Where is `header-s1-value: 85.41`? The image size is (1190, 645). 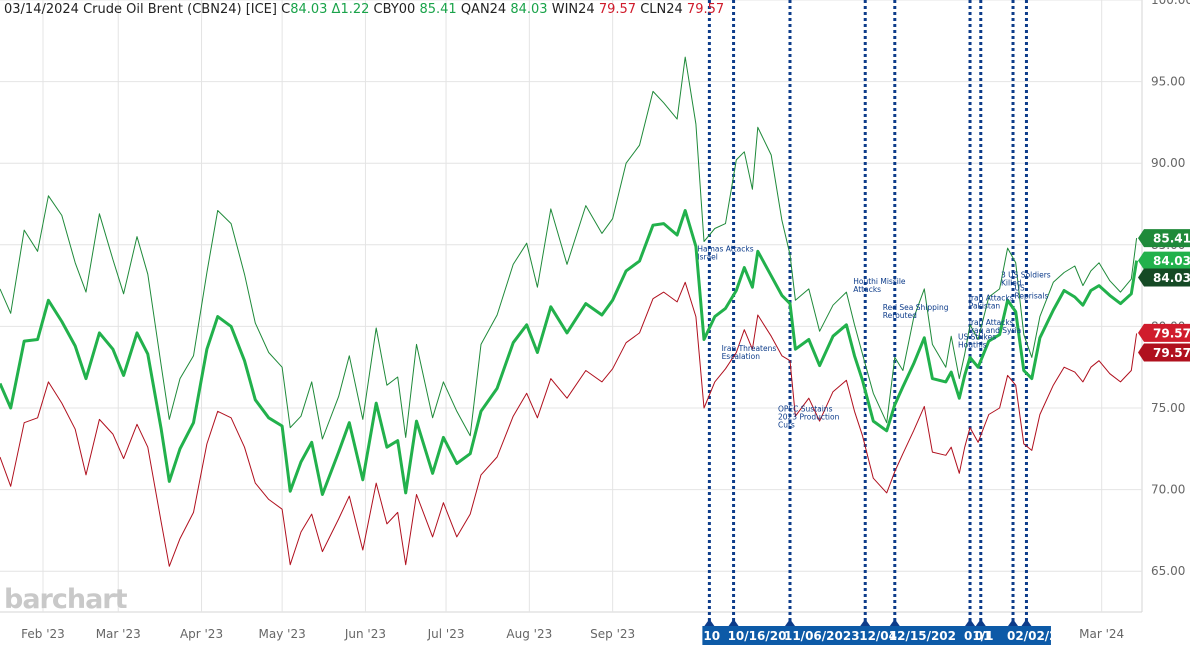
header-s1-value: 85.41 is located at coordinates (438, 9).